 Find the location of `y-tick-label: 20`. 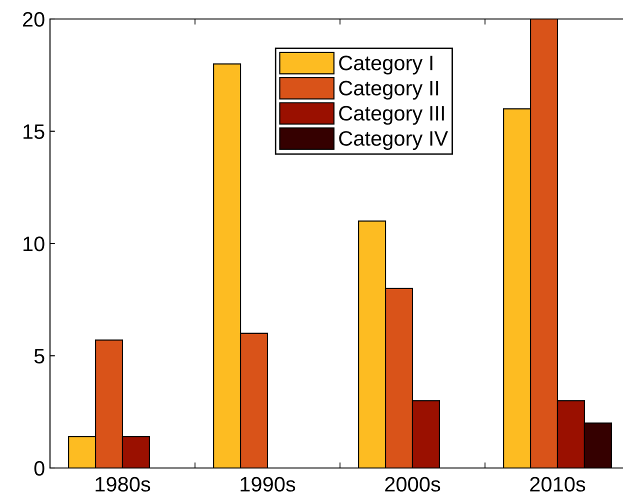

y-tick-label: 20 is located at coordinates (33, 19).